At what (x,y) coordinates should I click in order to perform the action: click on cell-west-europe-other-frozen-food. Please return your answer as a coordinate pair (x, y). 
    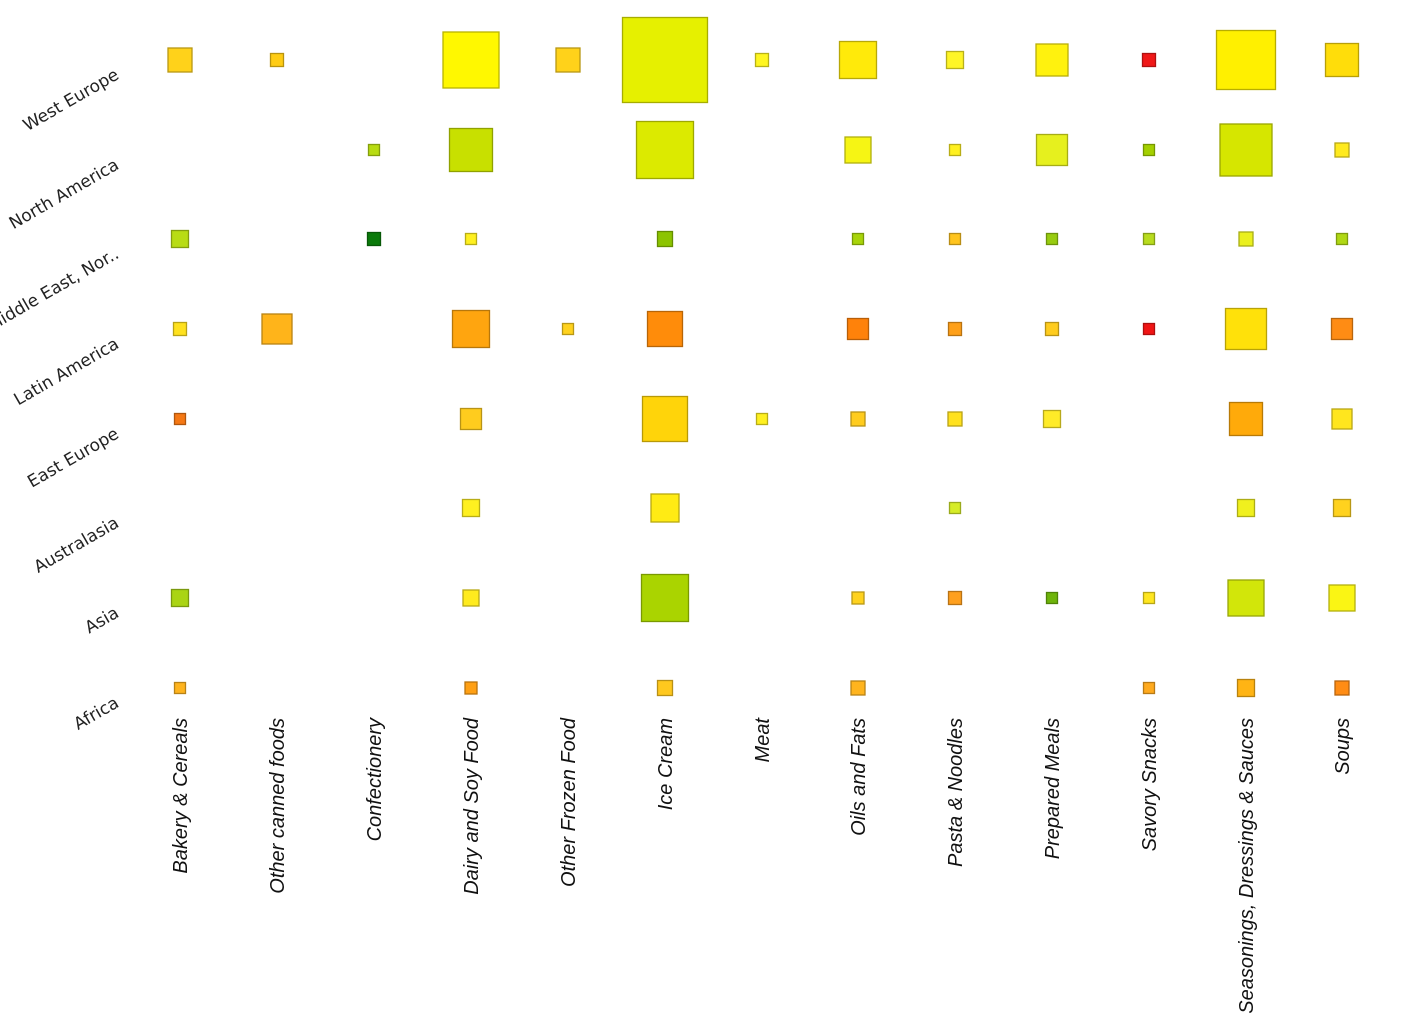
    Looking at the image, I should click on (568, 60).